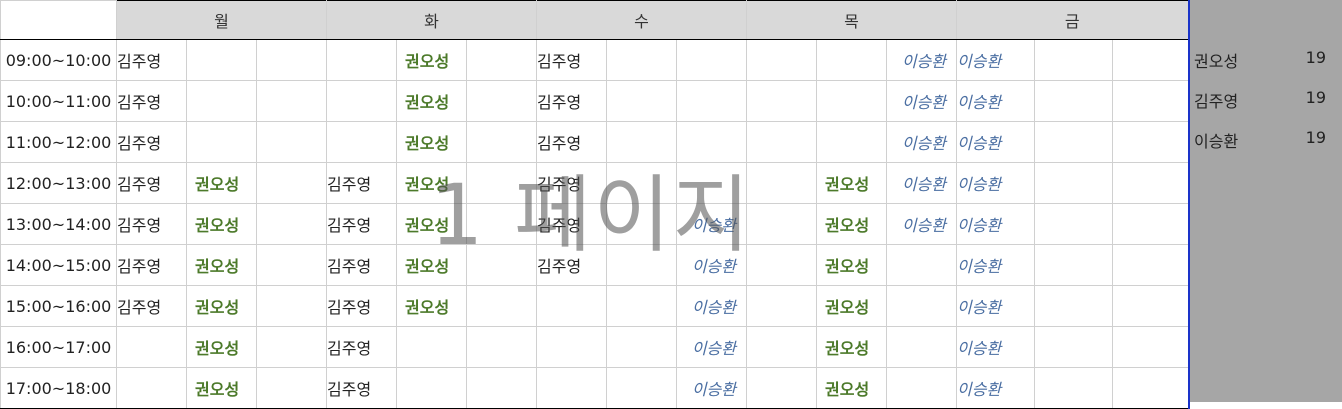 The height and width of the screenshot is (409, 1342). What do you see at coordinates (431, 20) in the screenshot?
I see `day-header-1: 화` at bounding box center [431, 20].